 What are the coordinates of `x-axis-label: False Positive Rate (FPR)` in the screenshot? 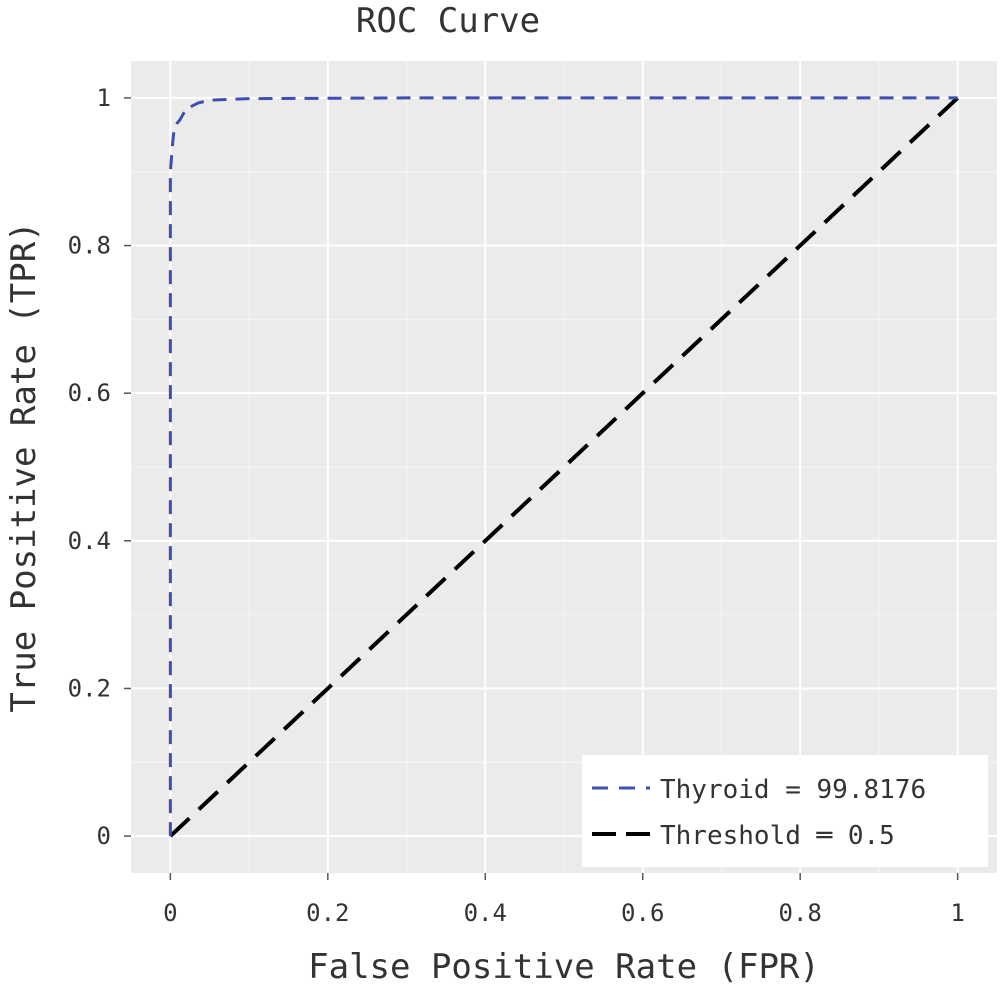 It's located at (564, 967).